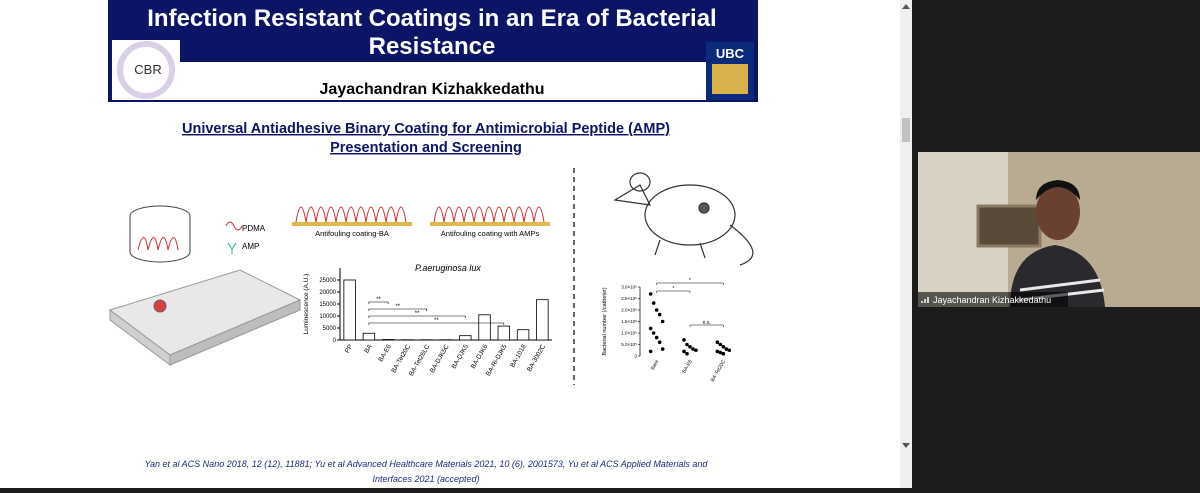 The width and height of the screenshot is (1200, 493). I want to click on y-tick-label: 2.0×10⁶, so click(629, 310).